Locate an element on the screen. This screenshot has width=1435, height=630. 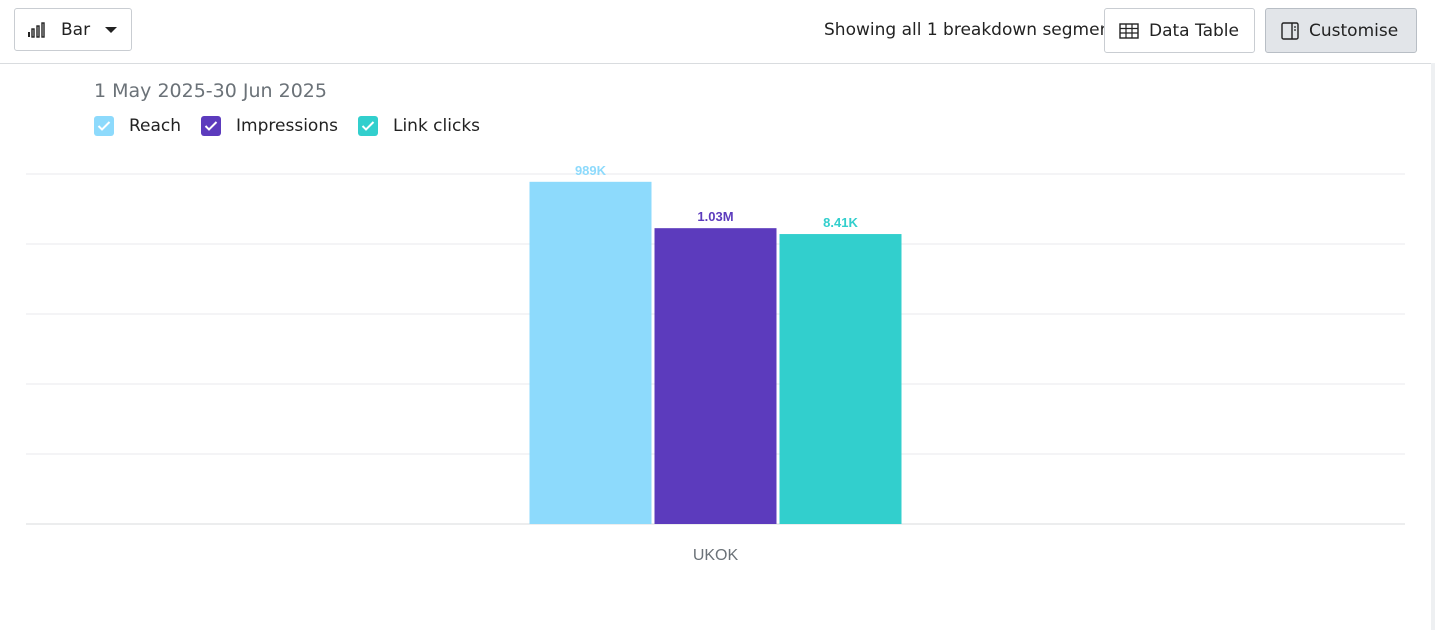
legend-label: Link clicks is located at coordinates (436, 126).